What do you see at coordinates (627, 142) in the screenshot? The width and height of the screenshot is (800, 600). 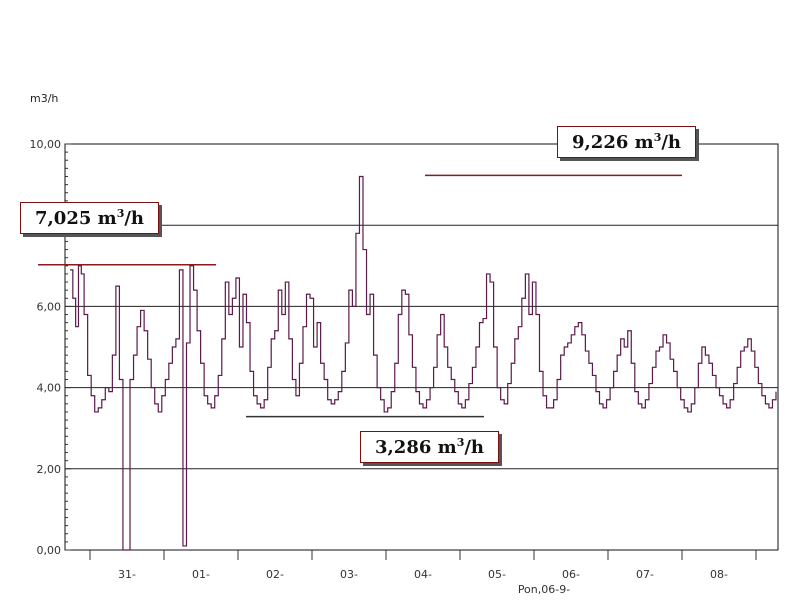 I see `max-value-callout: 9,226 m3/h` at bounding box center [627, 142].